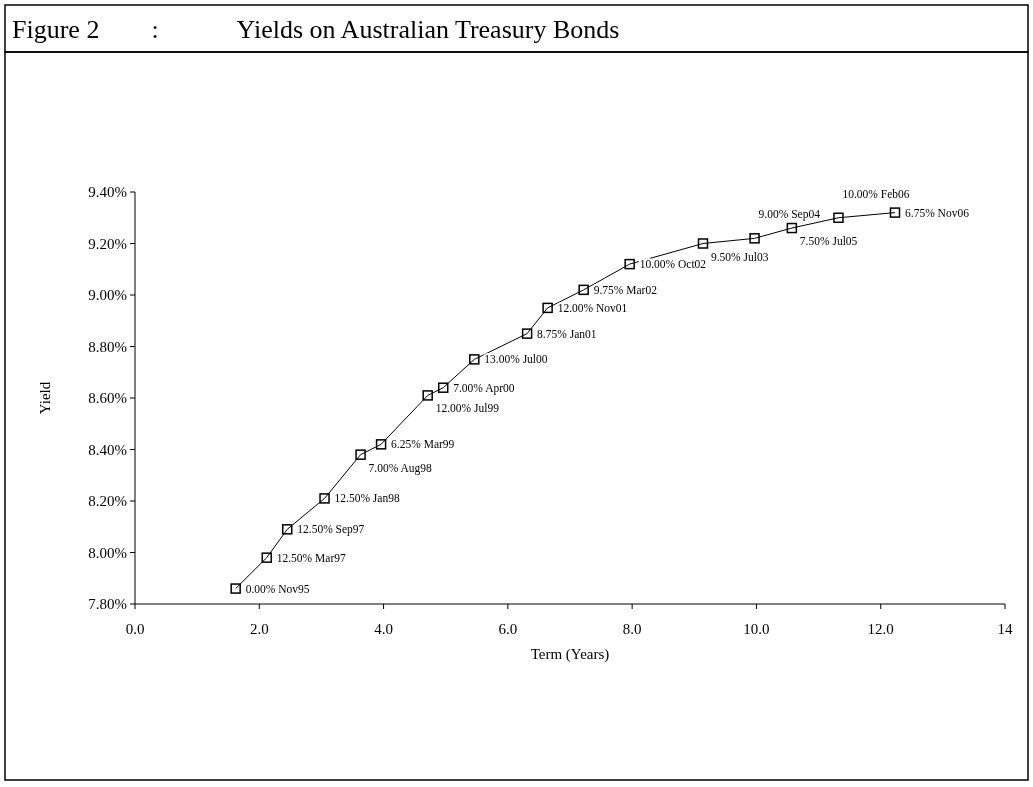  Describe the element at coordinates (880, 629) in the screenshot. I see `x-tick-label: 12.0` at that location.